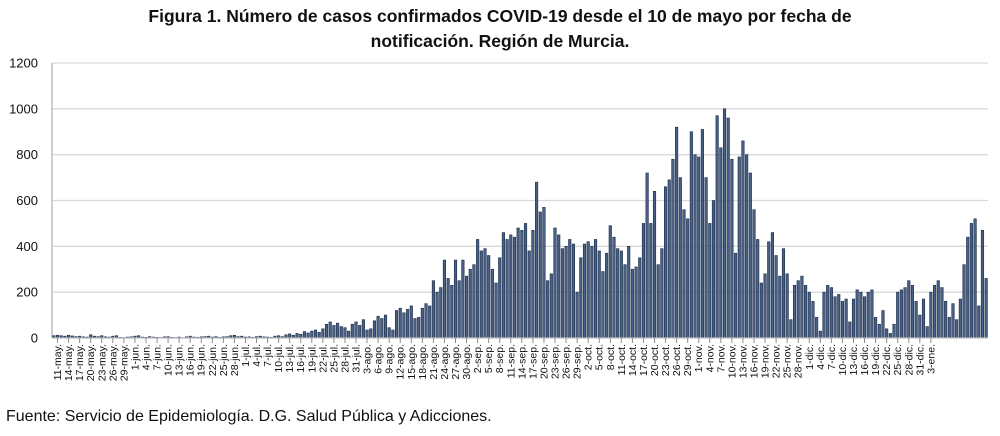 The height and width of the screenshot is (436, 1000). Describe the element at coordinates (887, 360) in the screenshot. I see `x-tick-label: 22-dic.` at that location.